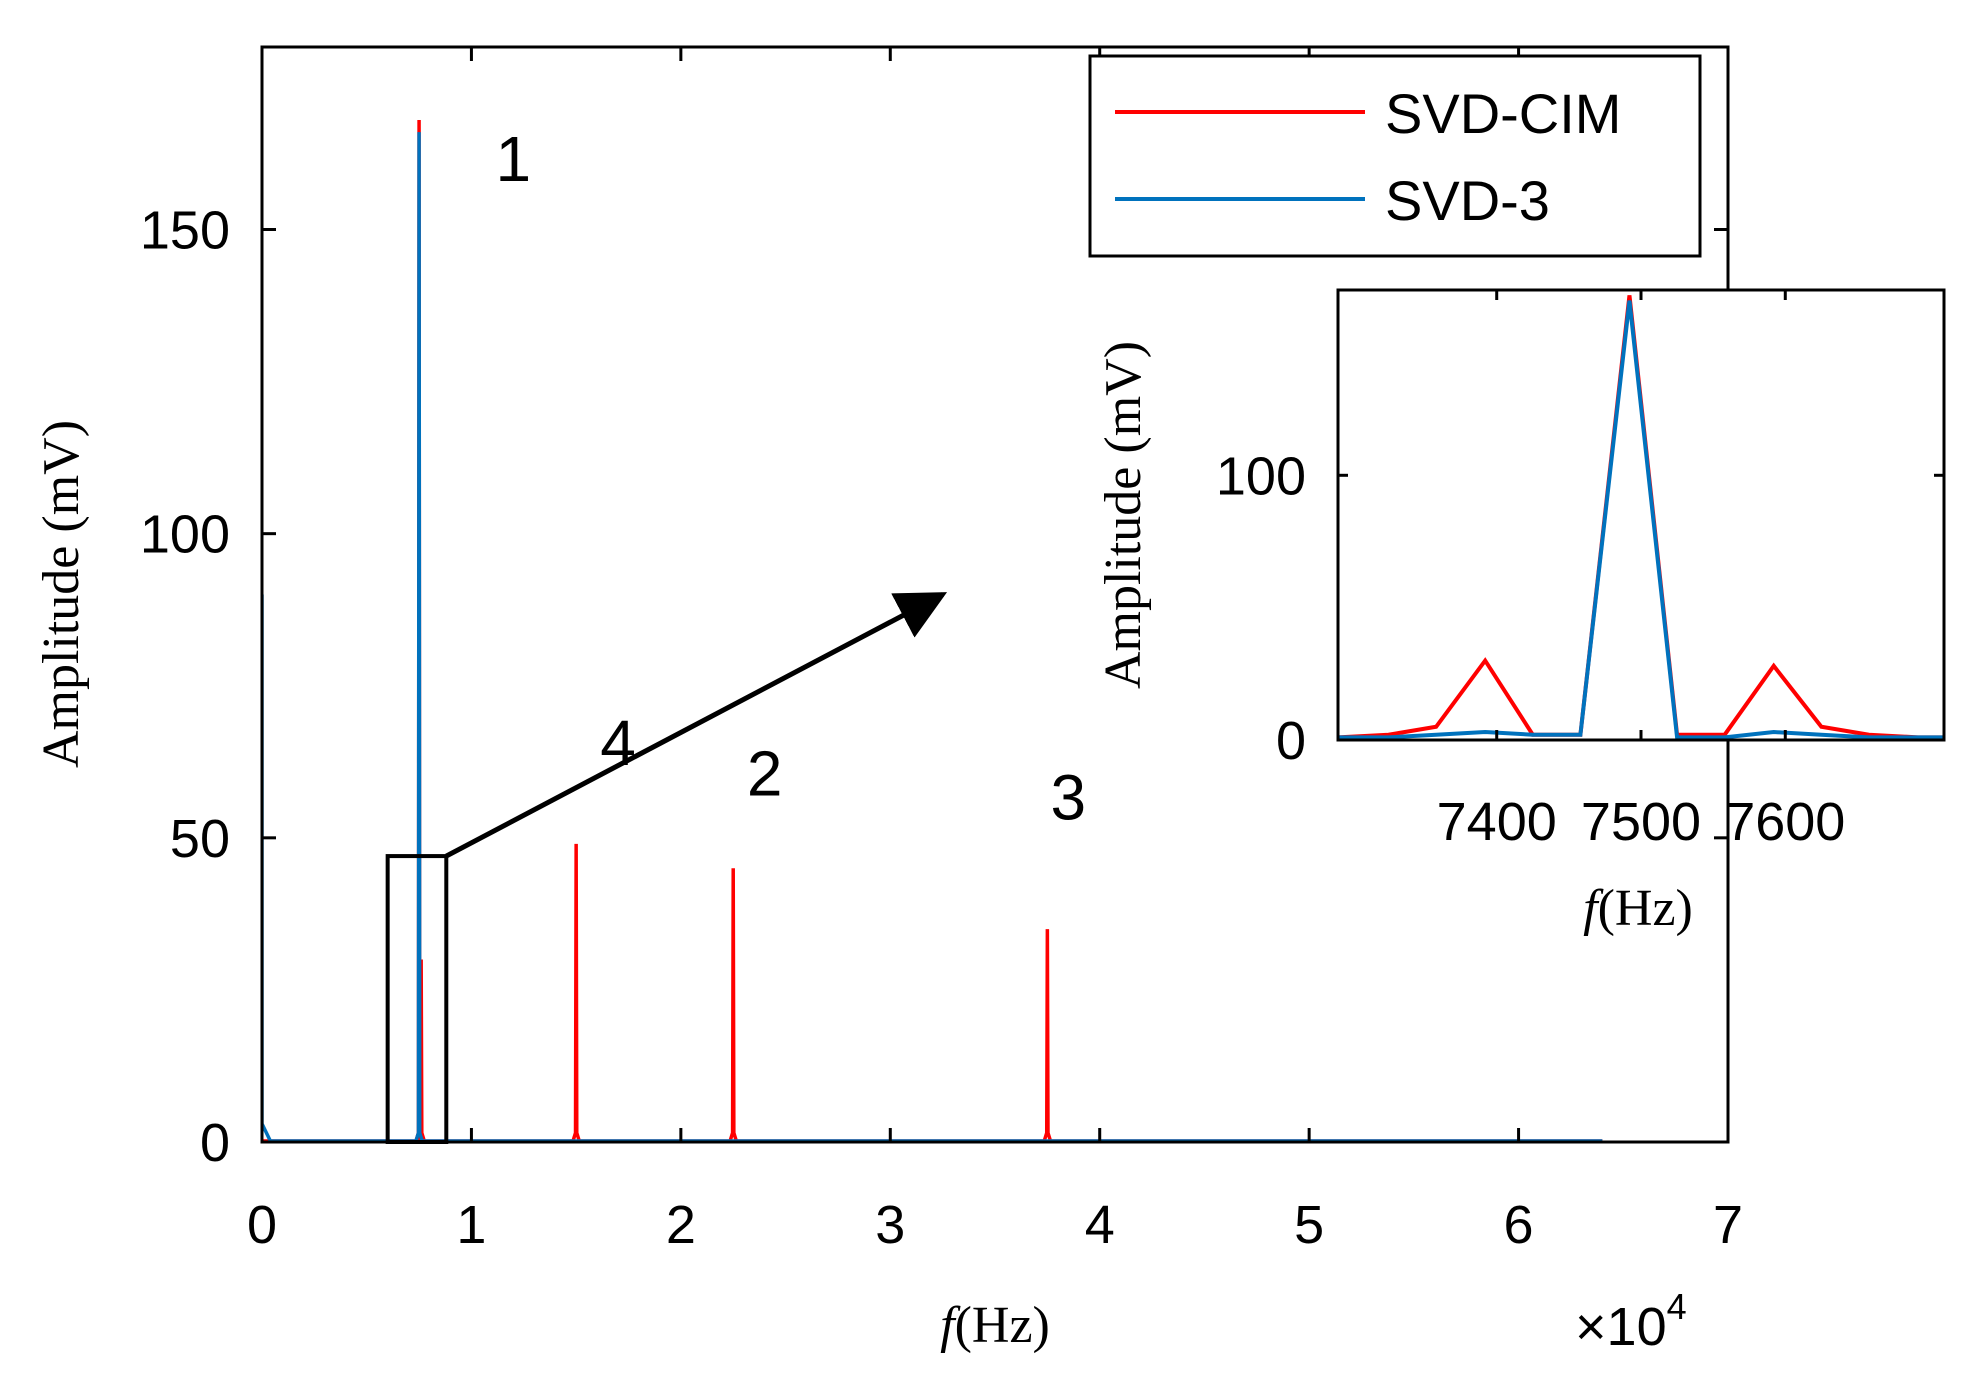 The width and height of the screenshot is (1971, 1381). What do you see at coordinates (1497, 822) in the screenshot?
I see `inset-x-tick-label: 7400` at bounding box center [1497, 822].